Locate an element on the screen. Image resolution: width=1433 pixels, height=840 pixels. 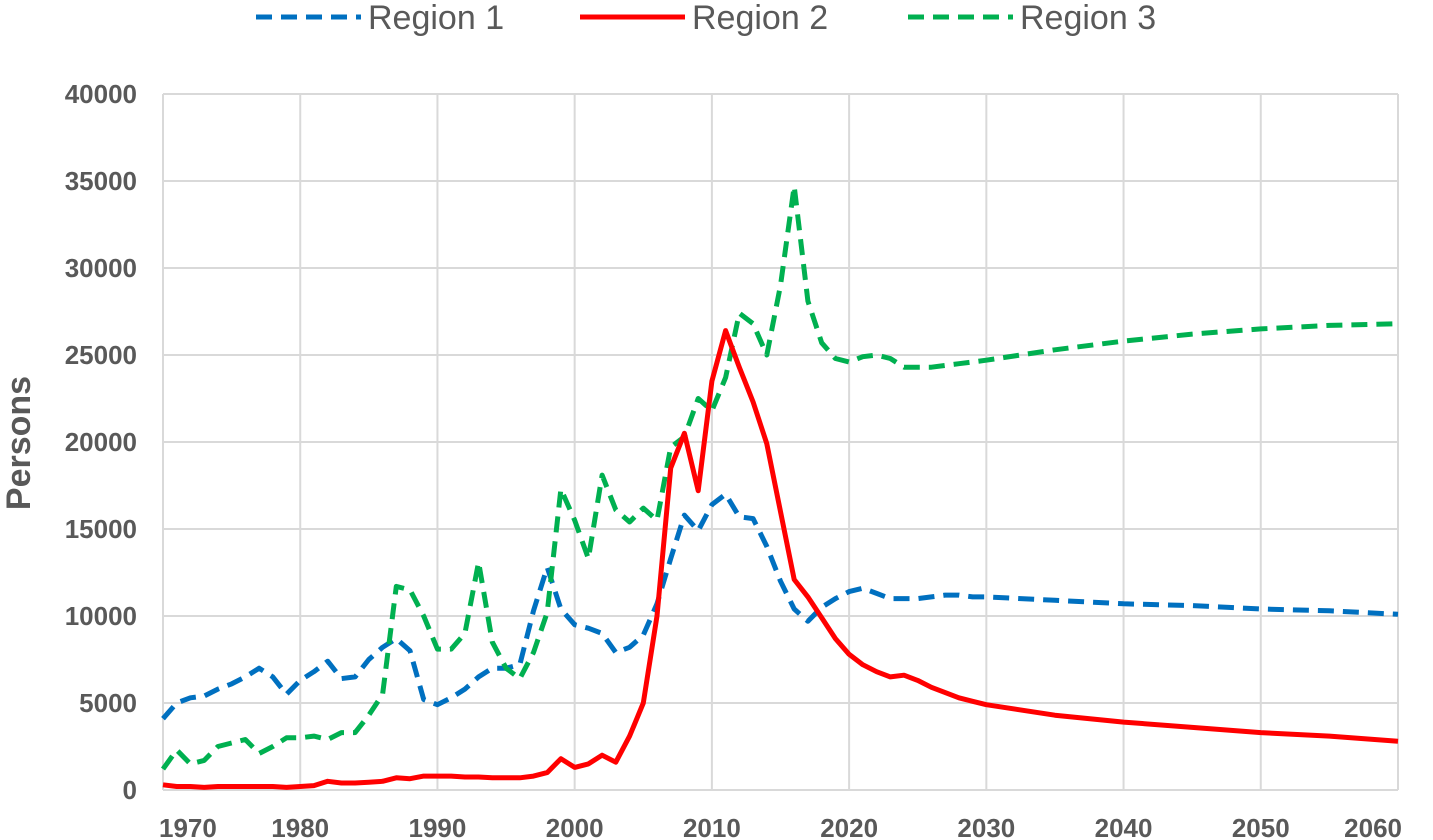
x-tick-label: 1970 is located at coordinates (188, 826).